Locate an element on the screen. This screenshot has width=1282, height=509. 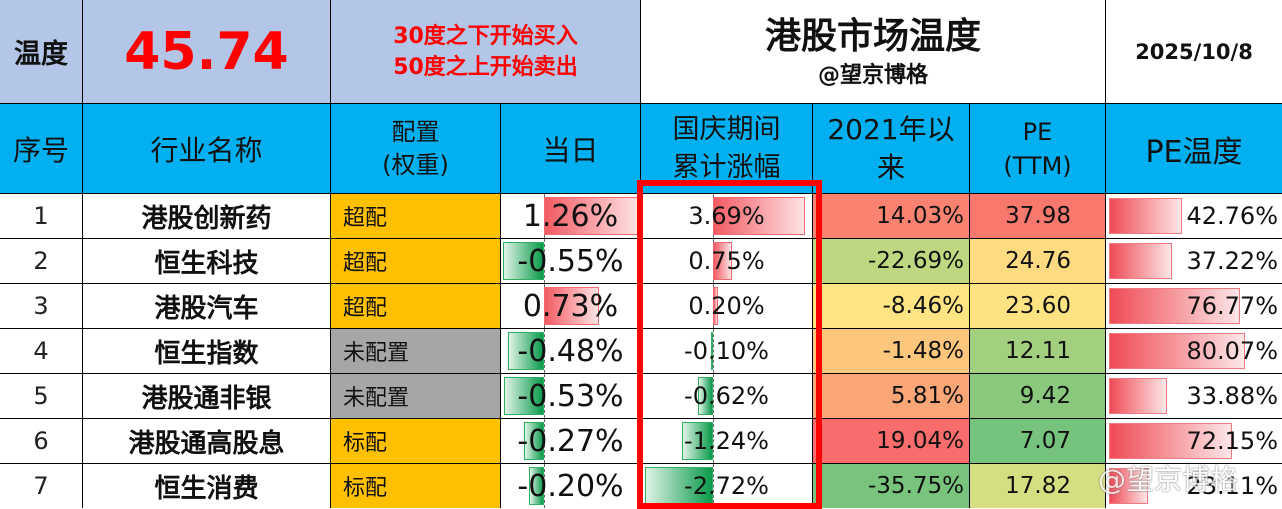
holiday-change: -1.24% is located at coordinates (726, 440).